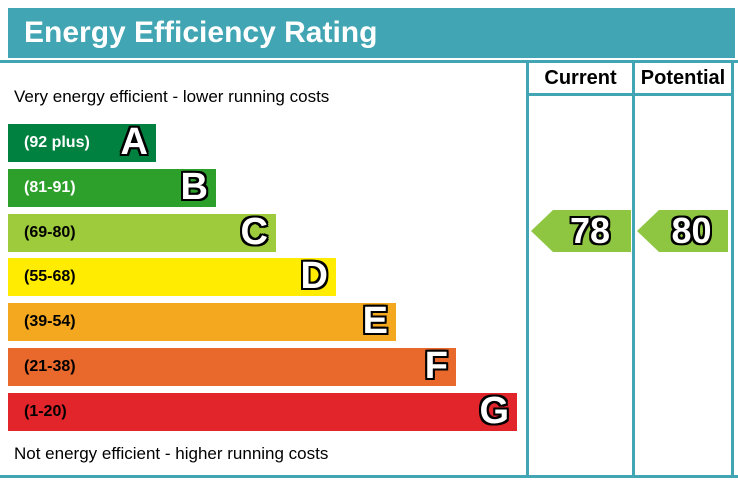 Image resolution: width=738 pixels, height=483 pixels. I want to click on band-range-label: (1-20), so click(45, 411).